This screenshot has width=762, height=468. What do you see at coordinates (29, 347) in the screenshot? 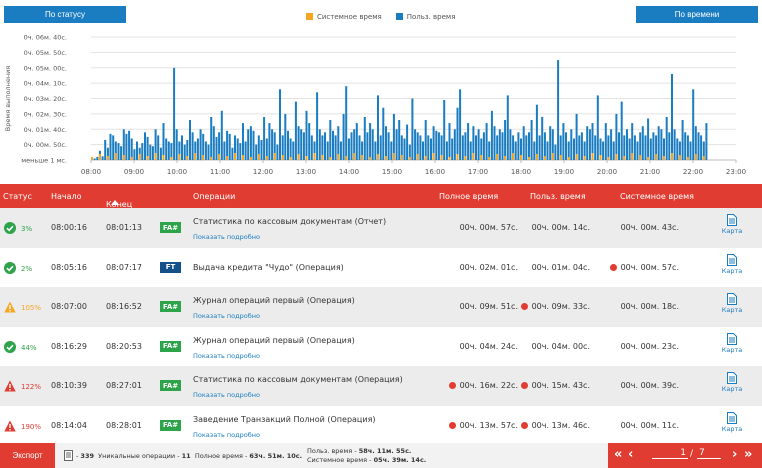
I see `deviation-percent: 44%` at bounding box center [29, 347].